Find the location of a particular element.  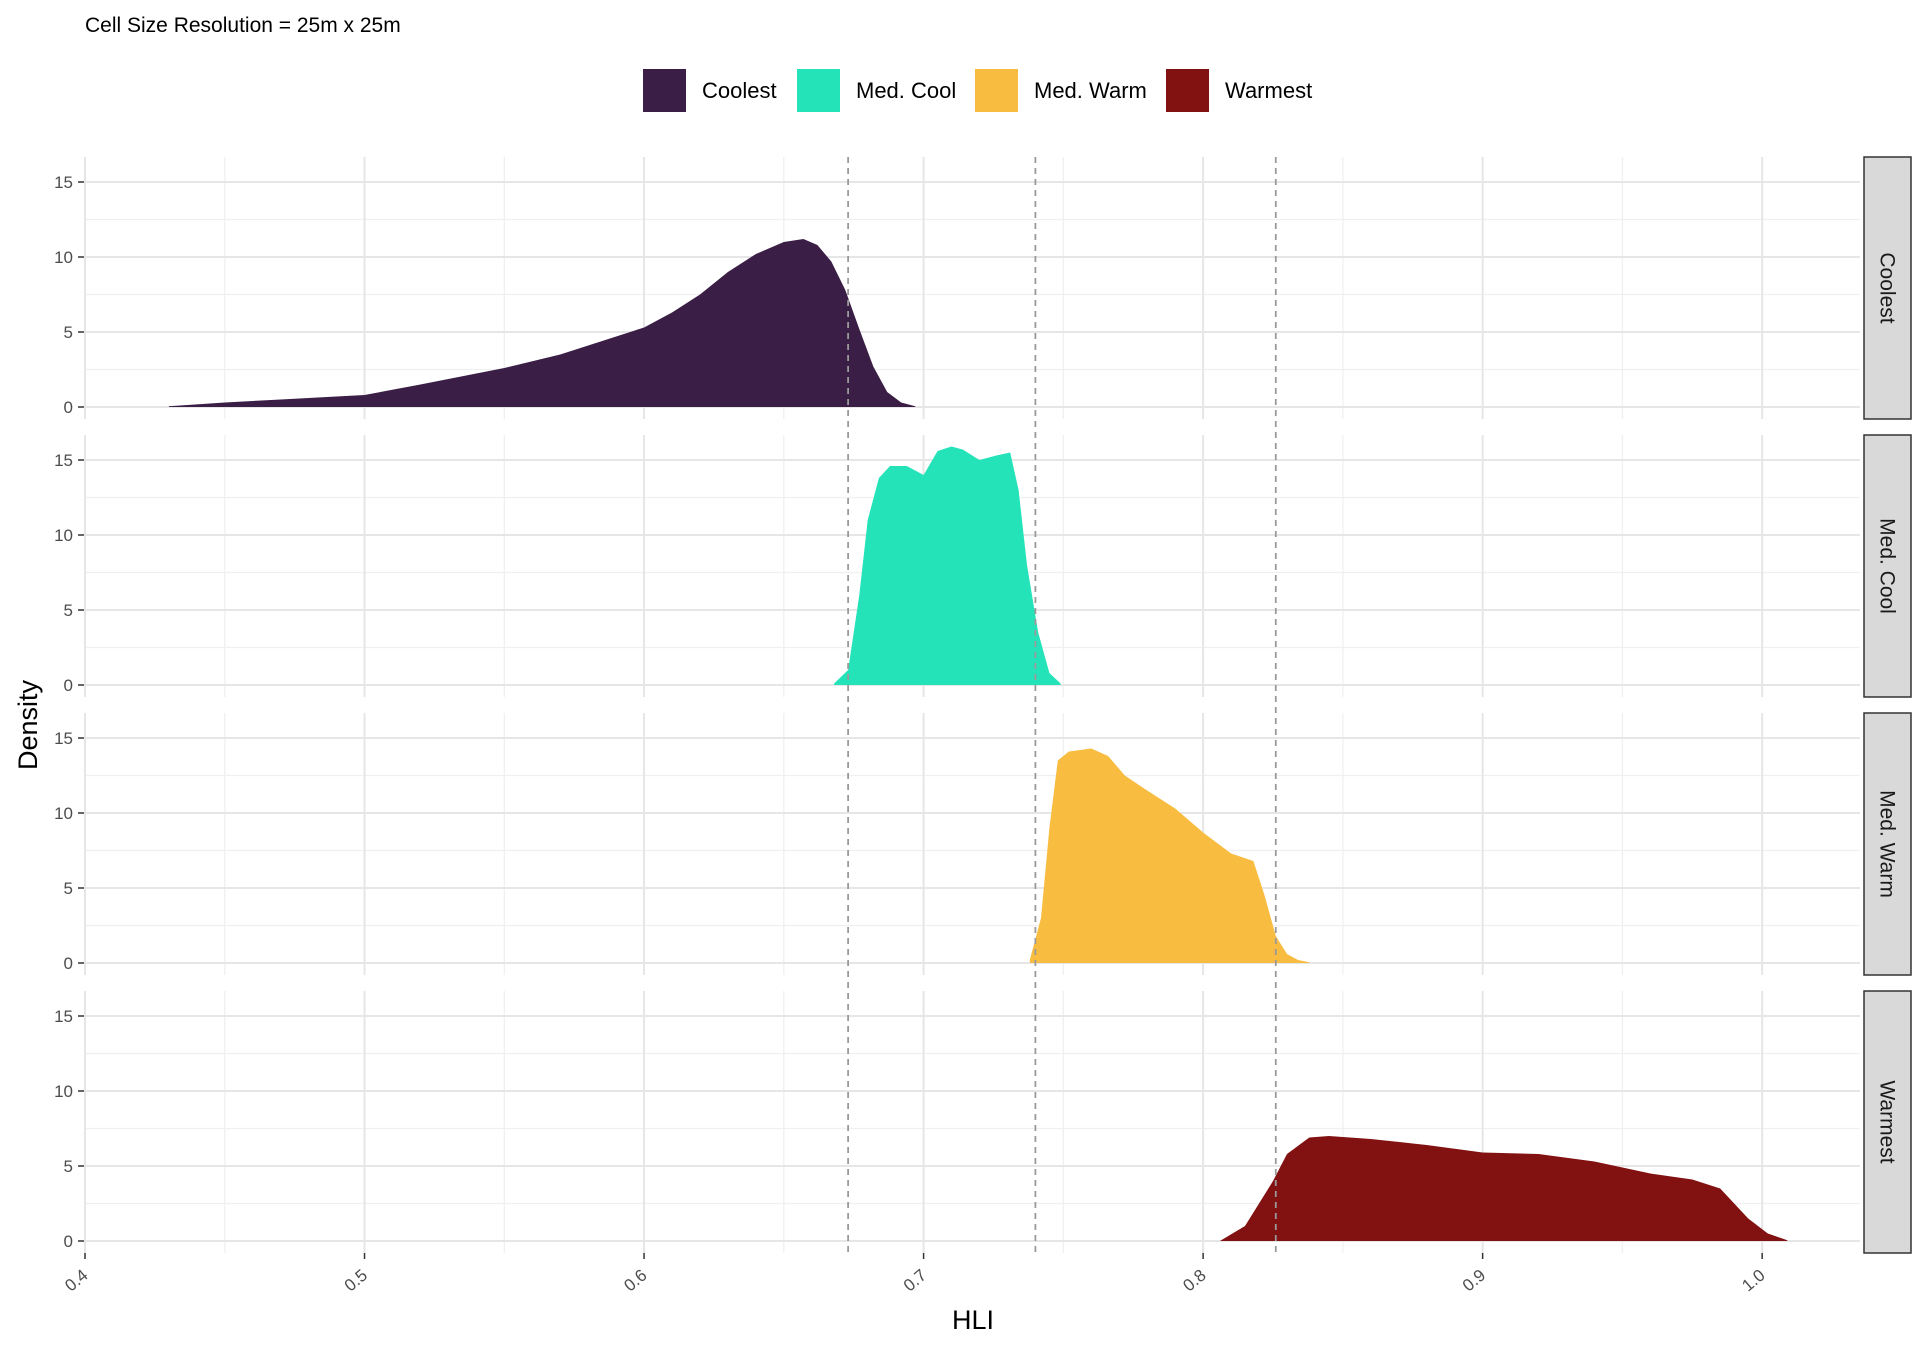

legend: Coolest Med. Cool Med. Warm Warmest is located at coordinates (977, 90).